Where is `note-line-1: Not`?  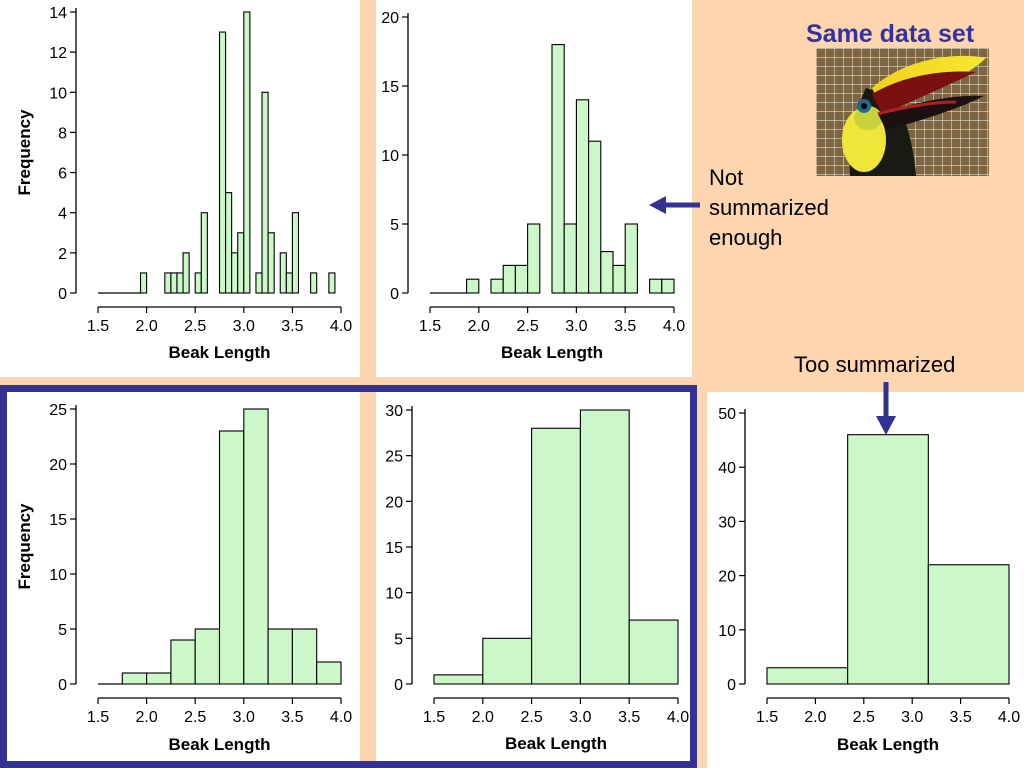 note-line-1: Not is located at coordinates (726, 177).